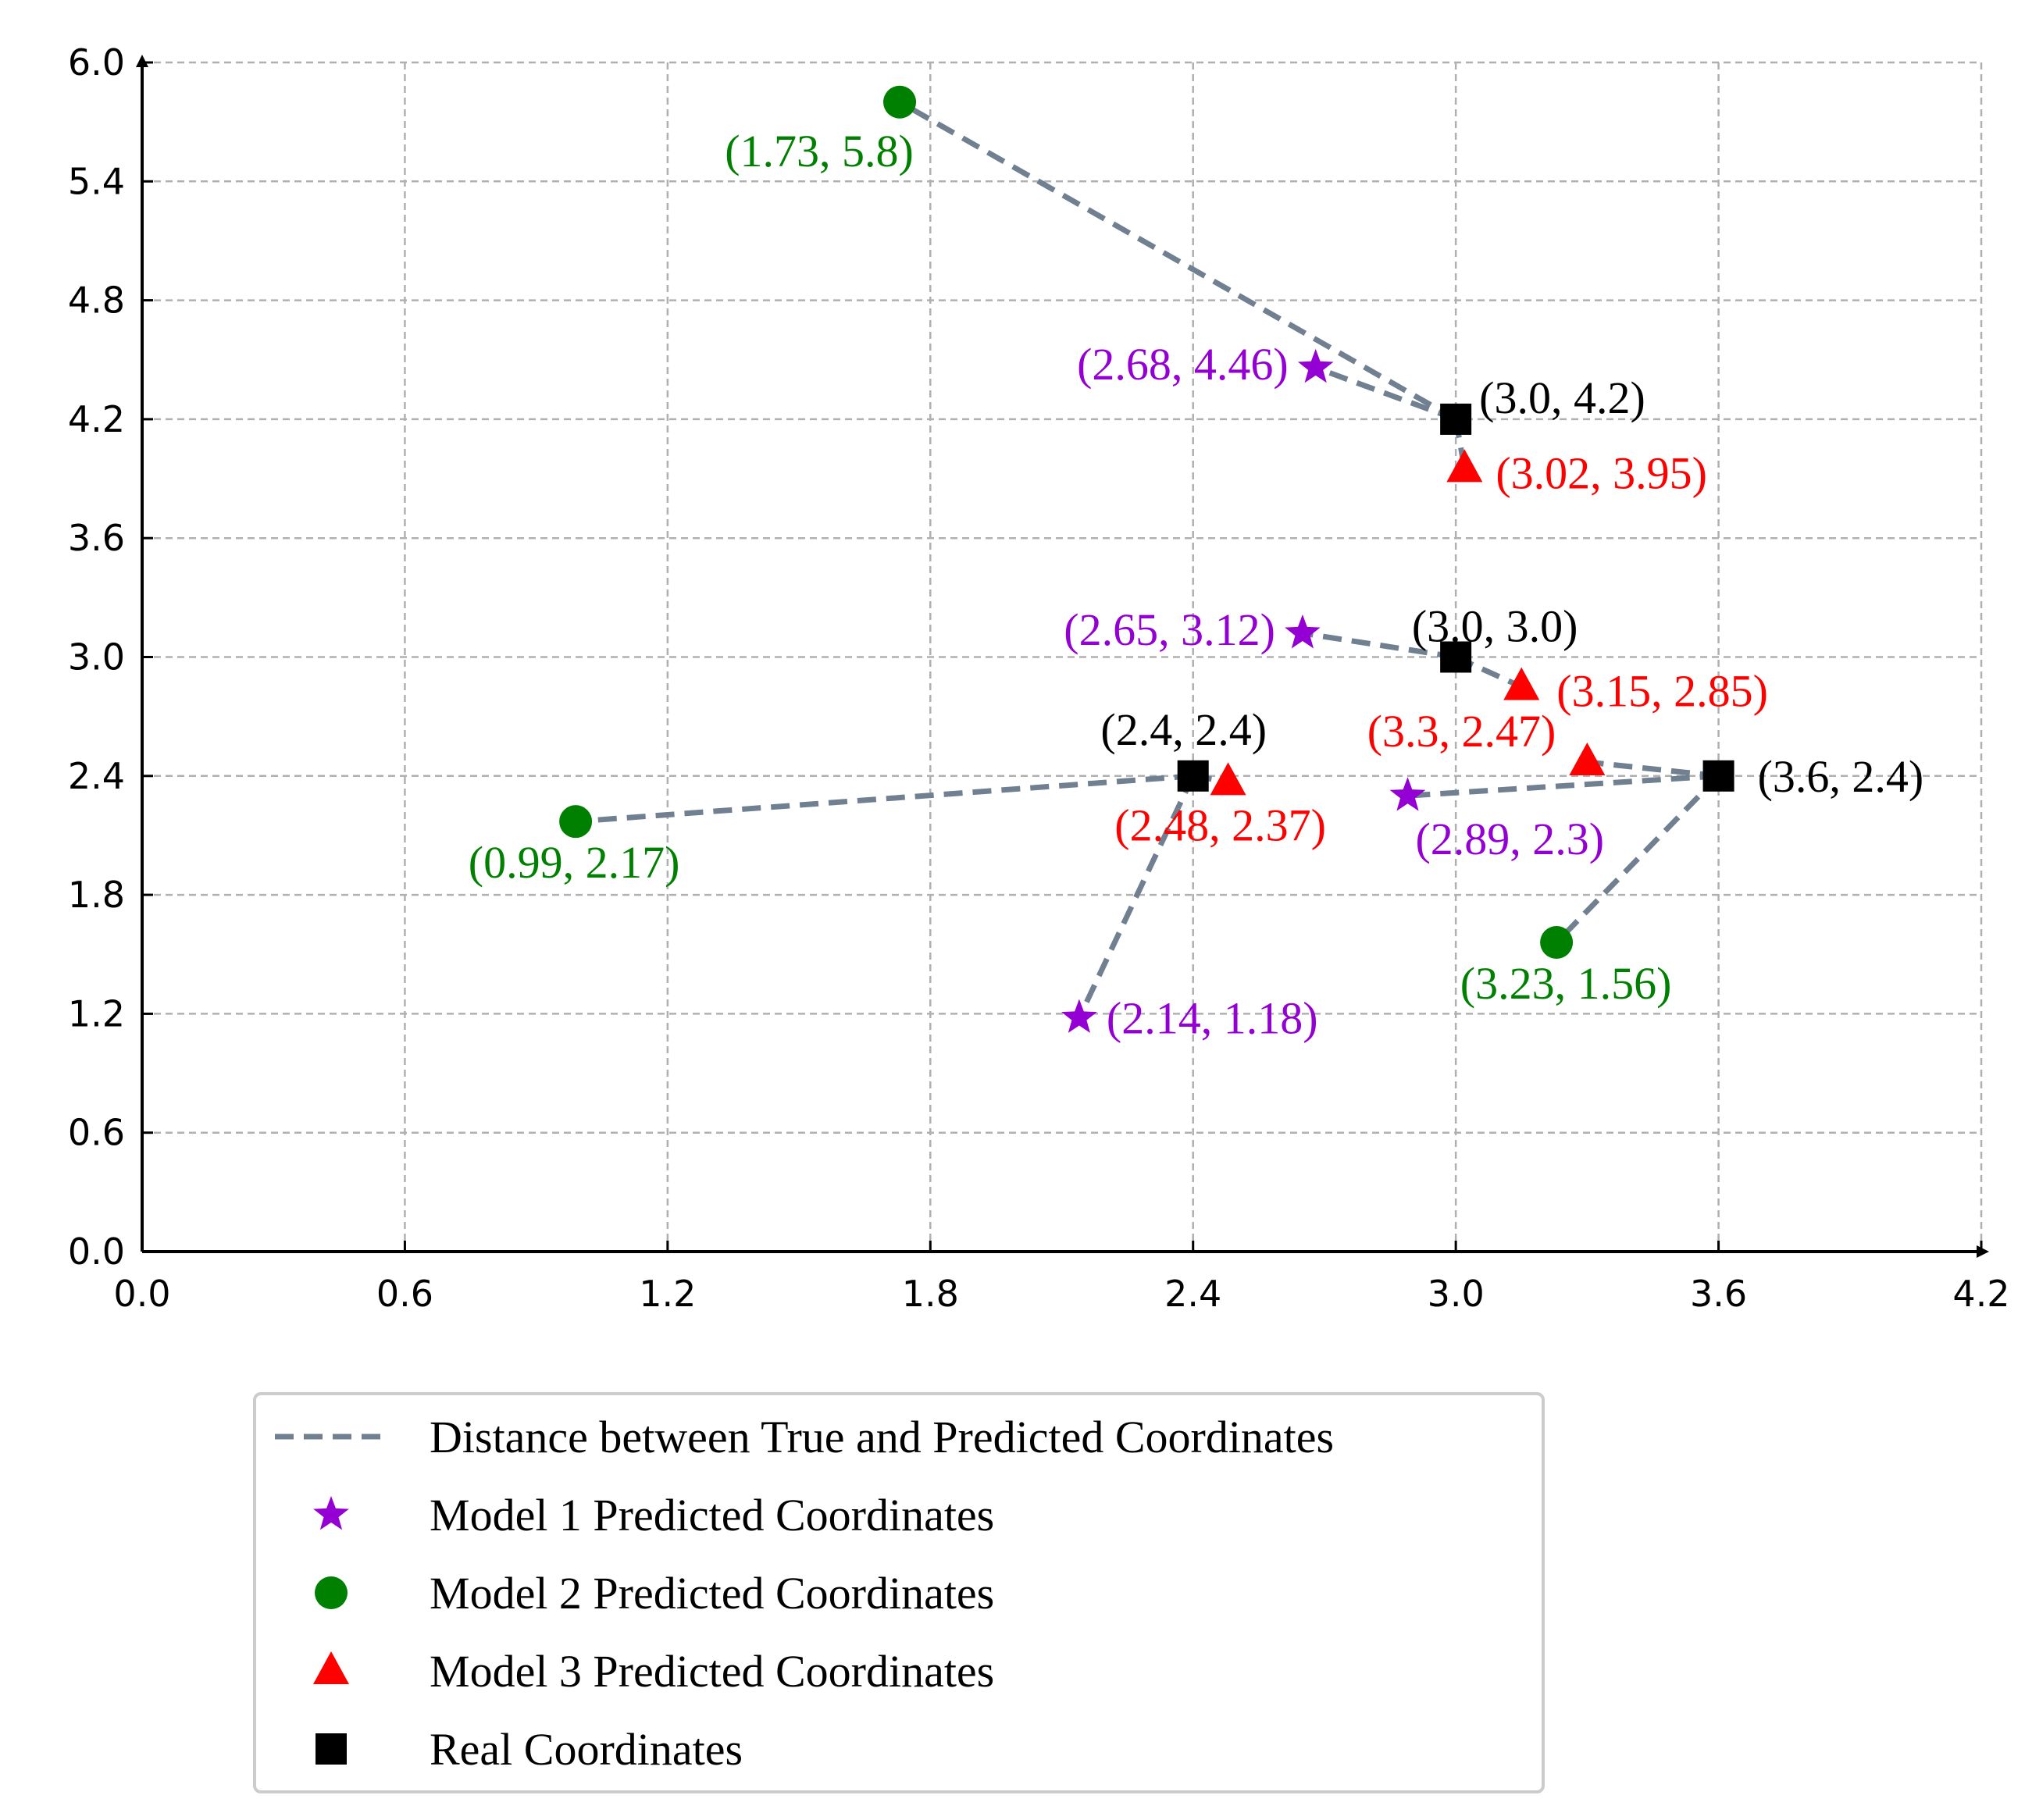 The image size is (2025, 1820). What do you see at coordinates (586, 1749) in the screenshot?
I see `legend-real-label: Real Coordinates` at bounding box center [586, 1749].